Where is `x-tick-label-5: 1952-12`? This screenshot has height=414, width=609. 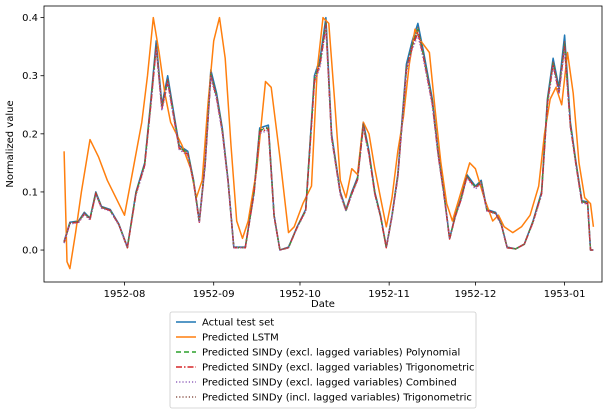 x-tick-label-5: 1952-12 is located at coordinates (476, 294).